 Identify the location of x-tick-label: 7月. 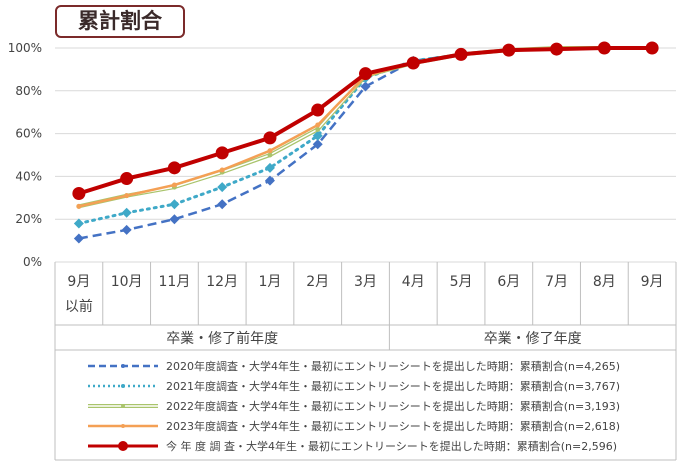
(556, 282).